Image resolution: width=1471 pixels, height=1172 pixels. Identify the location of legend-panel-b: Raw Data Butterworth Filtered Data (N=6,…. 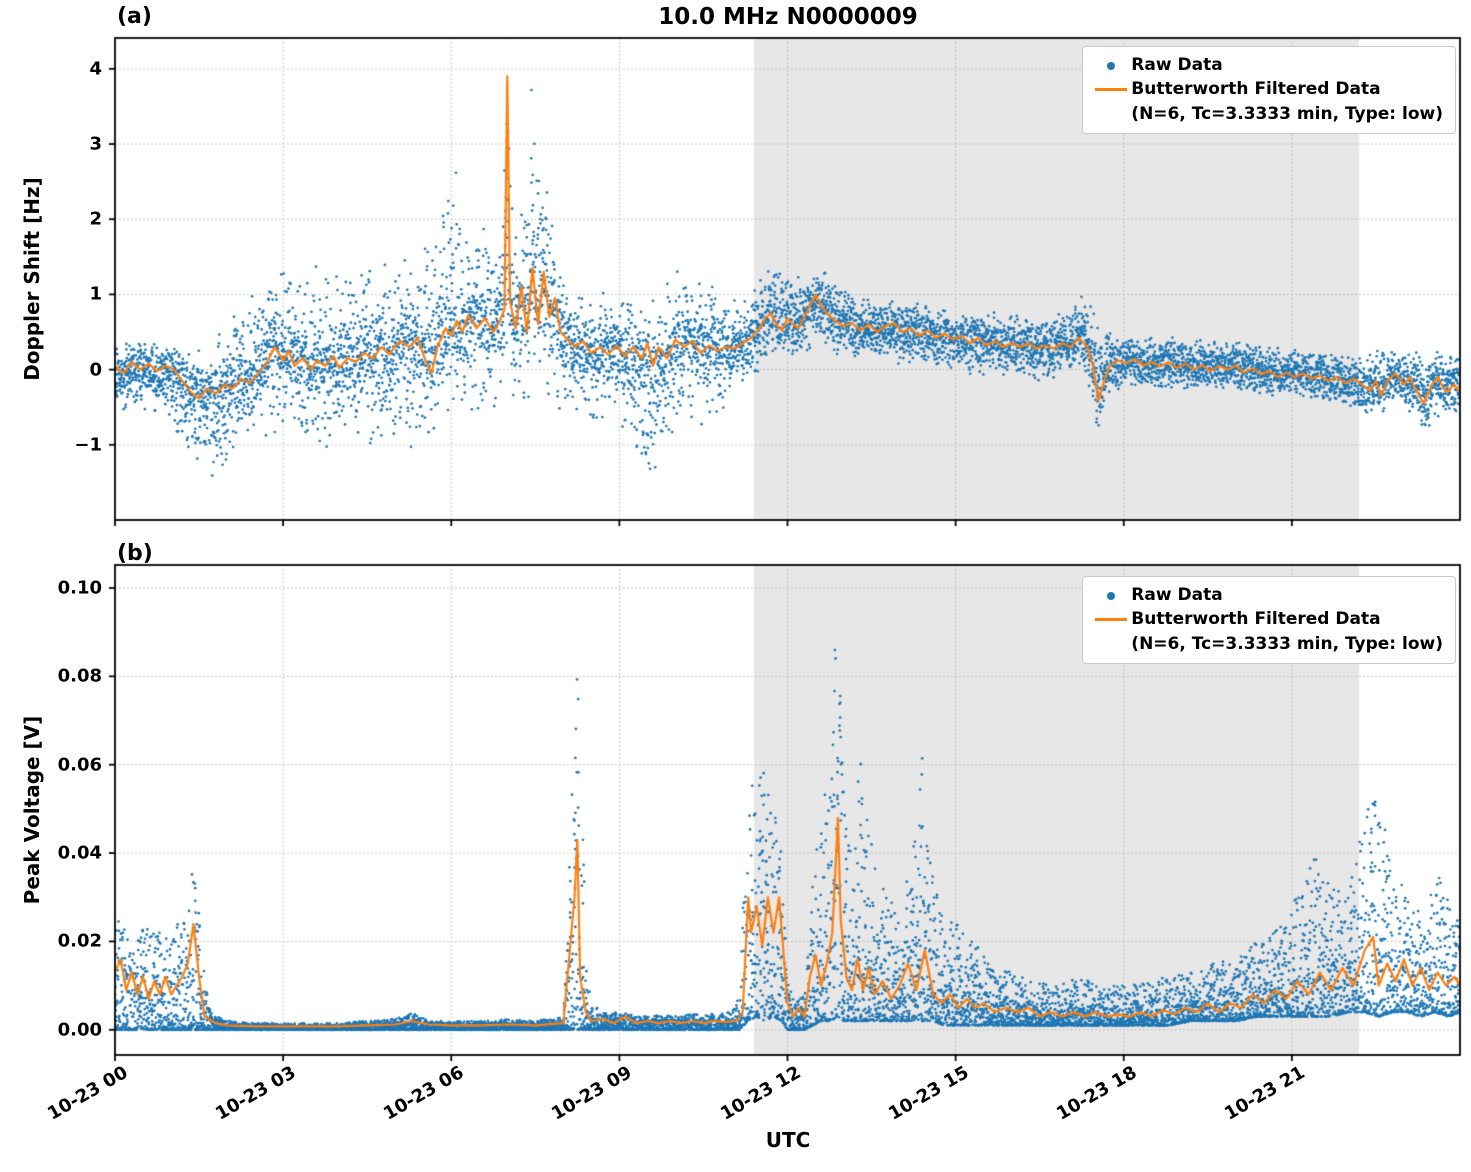
(1269, 620).